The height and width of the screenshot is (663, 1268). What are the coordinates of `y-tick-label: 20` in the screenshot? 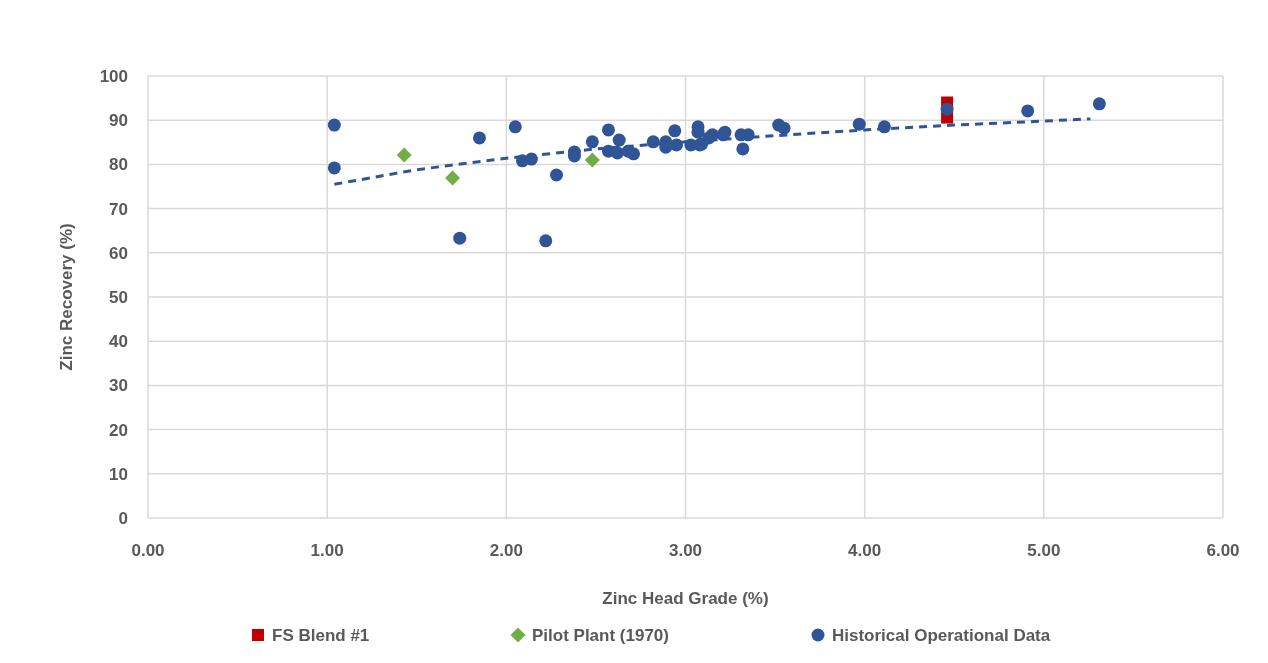 It's located at (118, 430).